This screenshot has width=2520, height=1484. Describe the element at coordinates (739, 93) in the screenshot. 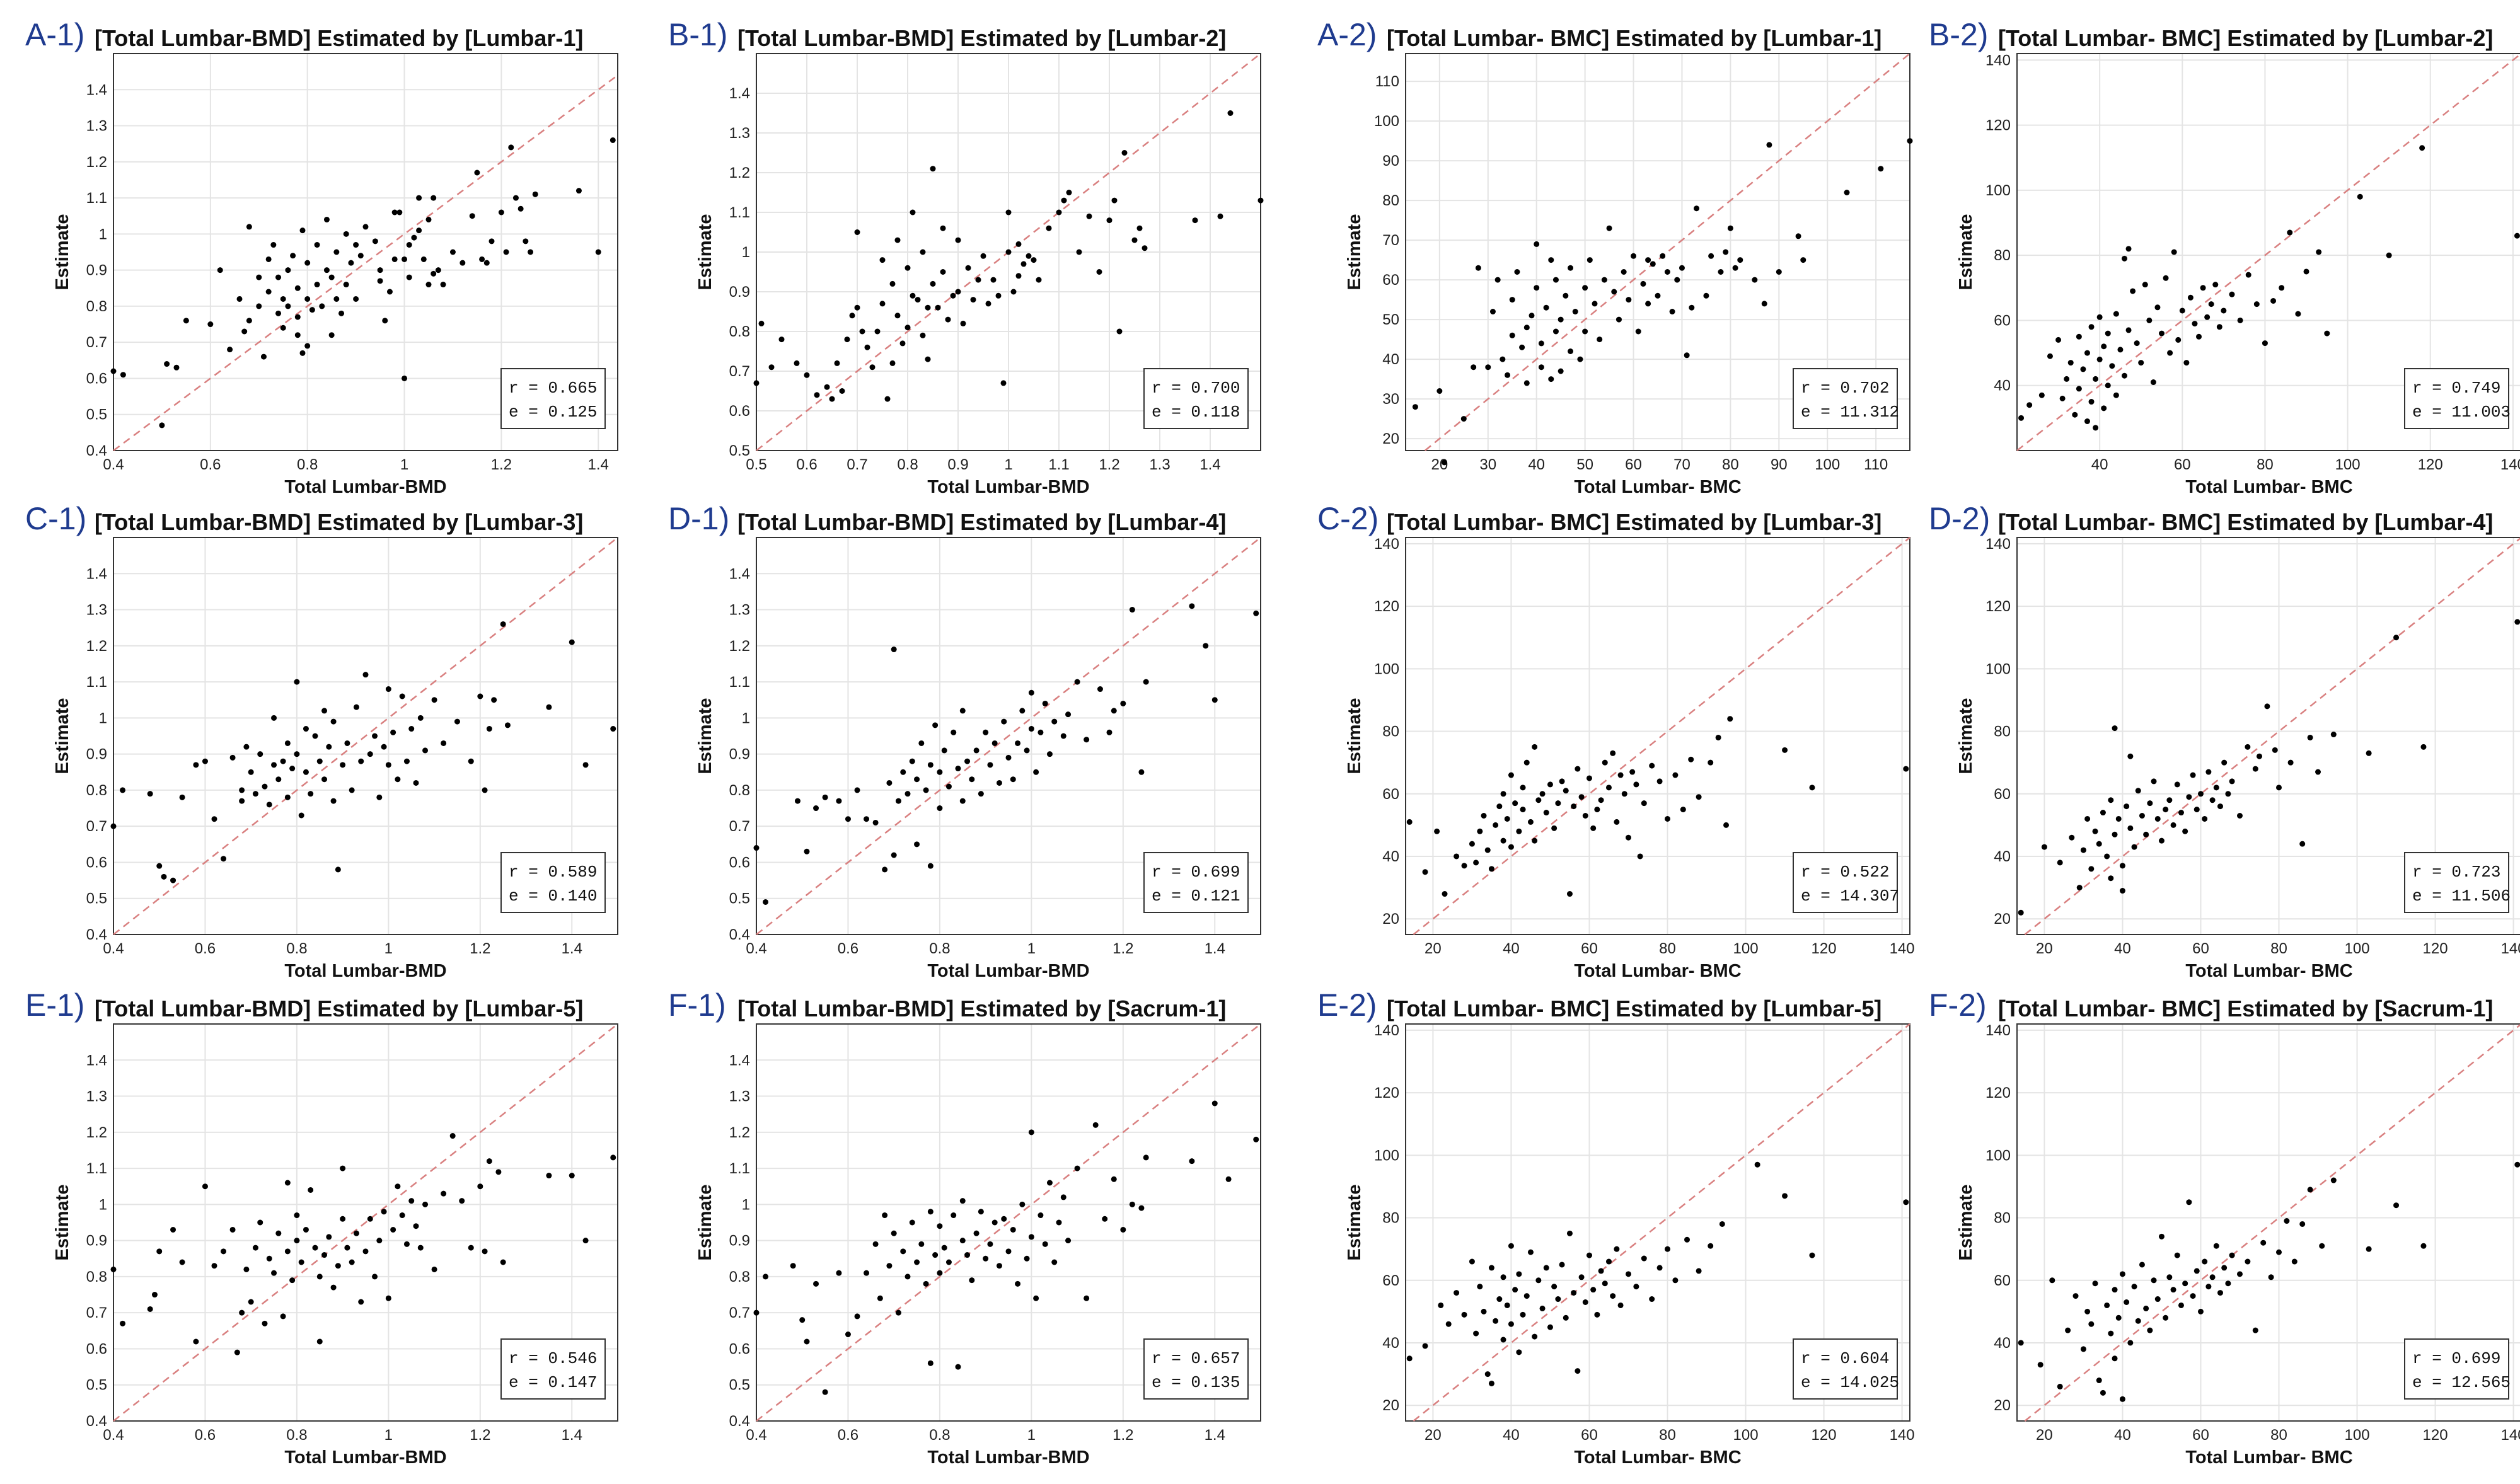

I see `y-tick-label: 1.4` at that location.